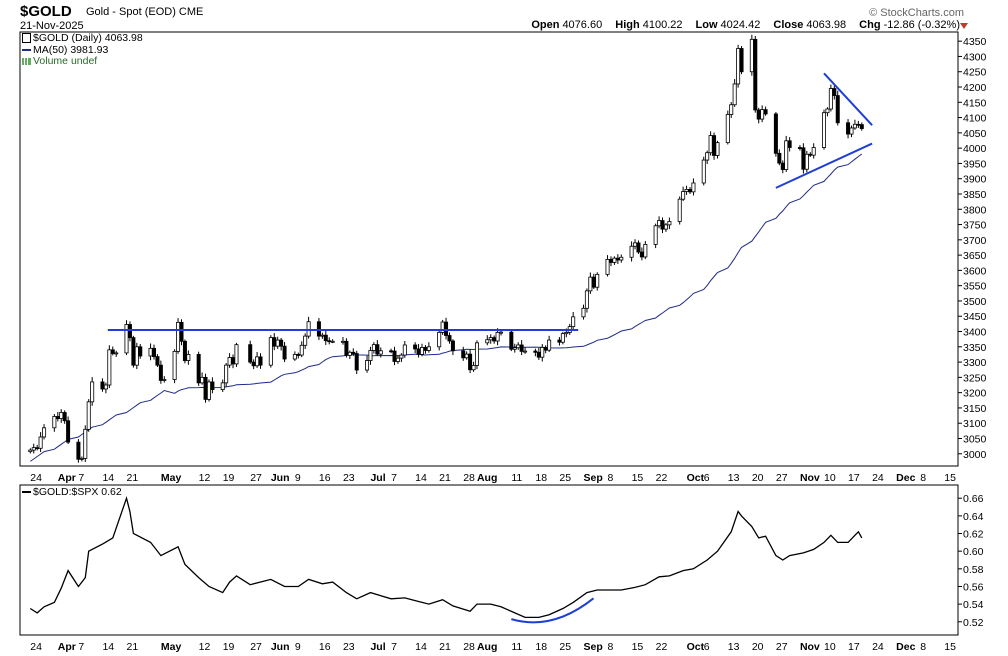  What do you see at coordinates (830, 478) in the screenshot?
I see `x-axis-label: 10` at bounding box center [830, 478].